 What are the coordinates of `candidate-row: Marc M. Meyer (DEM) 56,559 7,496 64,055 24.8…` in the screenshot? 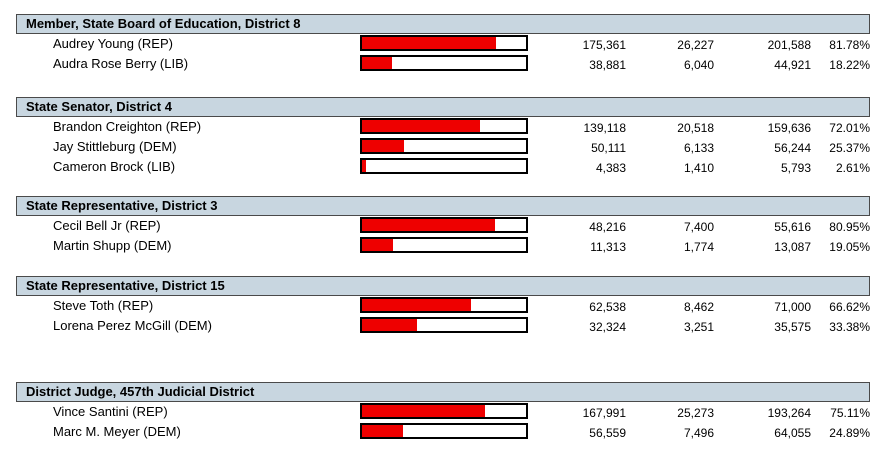 It's located at (443, 432).